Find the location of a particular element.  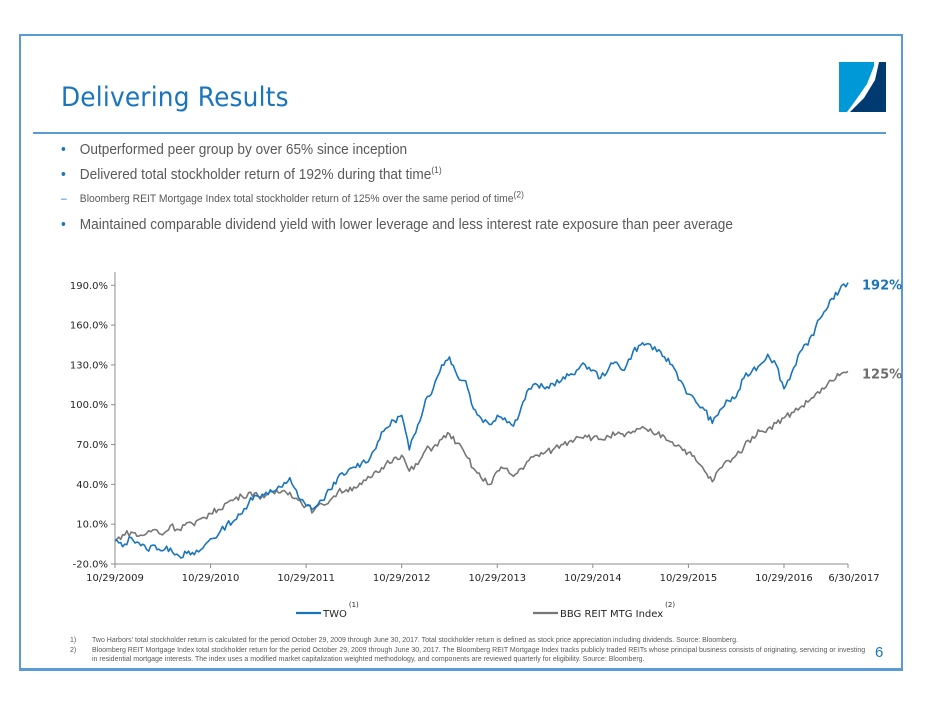

y-tick-label: 130.0% is located at coordinates (89, 365).